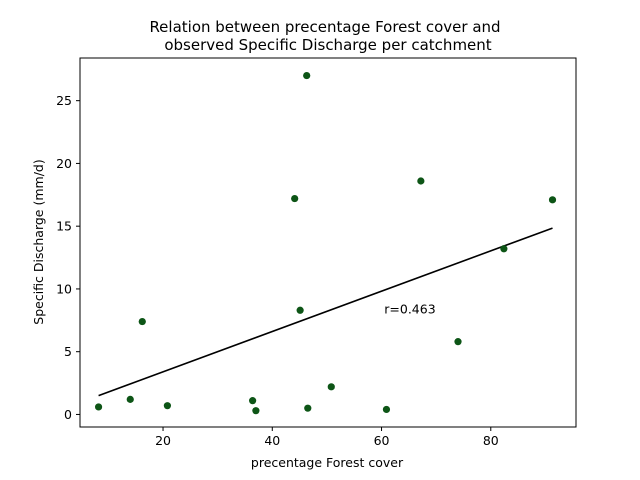 This screenshot has height=480, width=640. I want to click on y-tick-label: 15, so click(64, 226).